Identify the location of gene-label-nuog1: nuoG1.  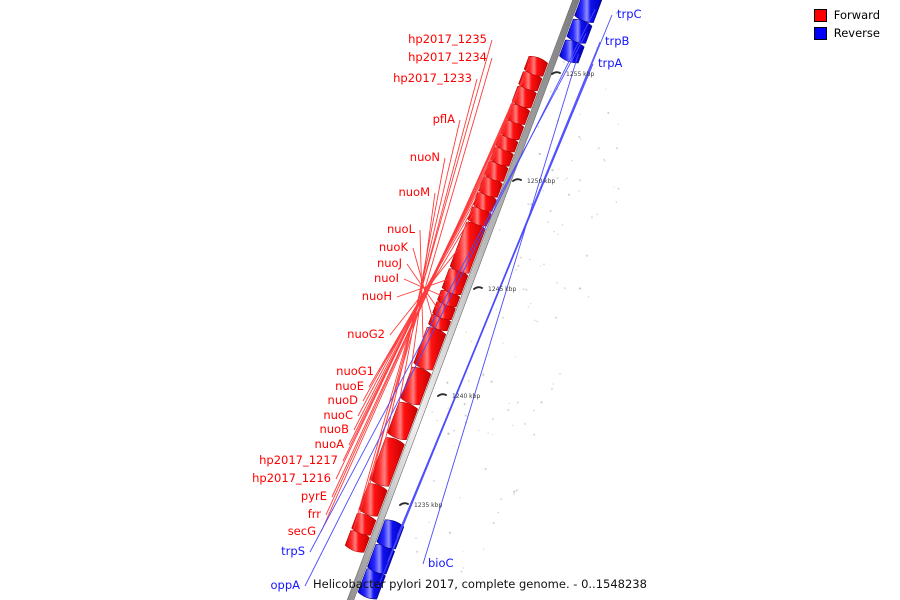
(355, 371).